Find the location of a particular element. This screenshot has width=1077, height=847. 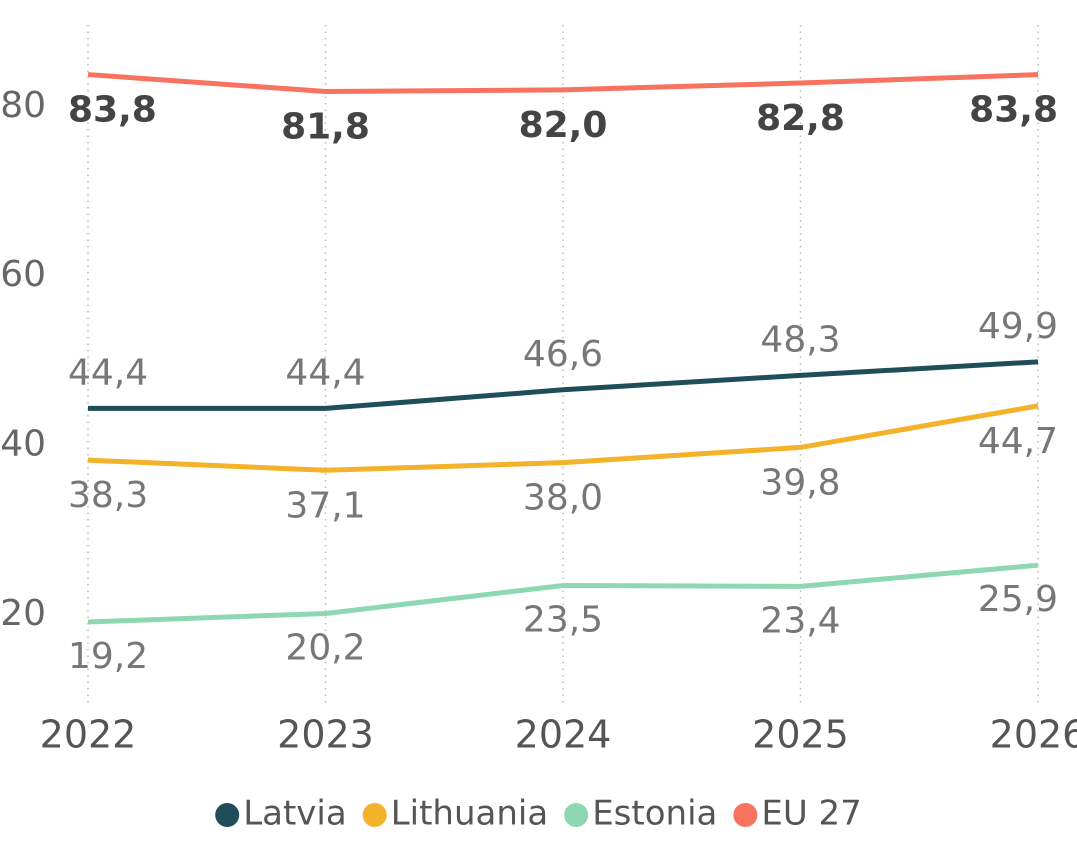

y-tick-label: 40 is located at coordinates (23, 444).